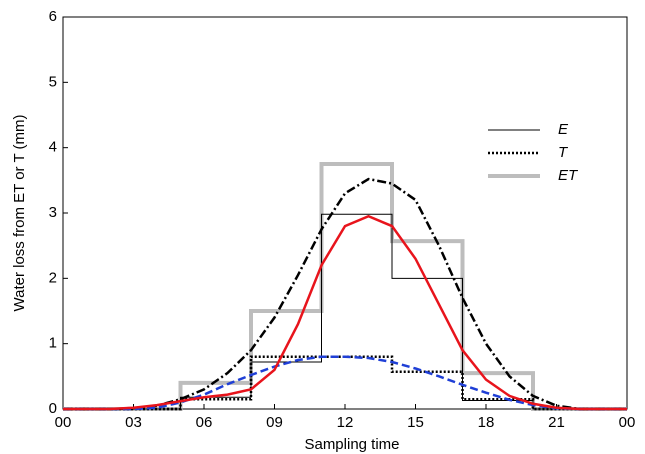 The width and height of the screenshot is (645, 454). Describe the element at coordinates (53, 277) in the screenshot. I see `y-tick-label: 2` at that location.